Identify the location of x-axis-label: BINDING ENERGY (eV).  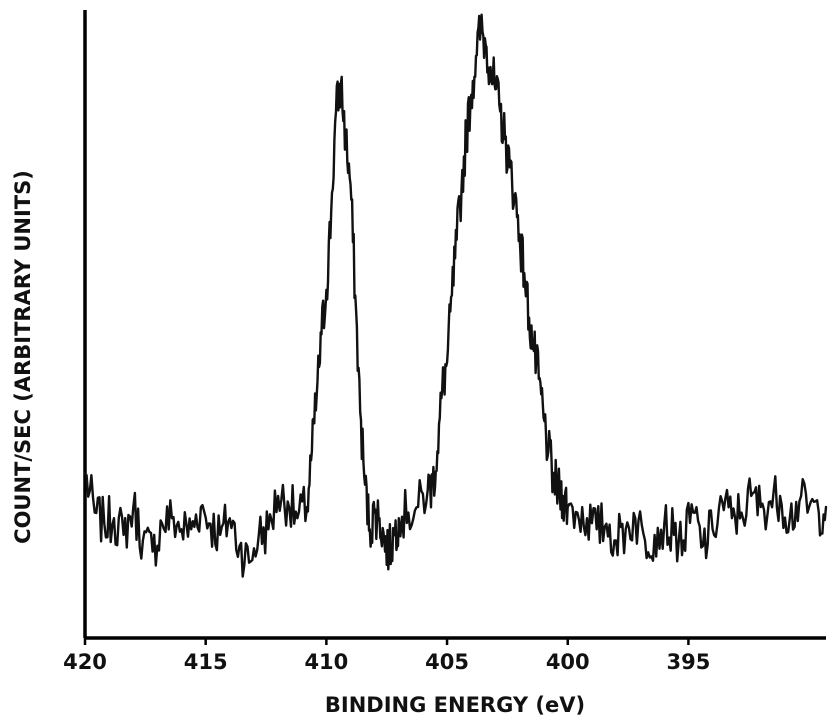
(455, 705).